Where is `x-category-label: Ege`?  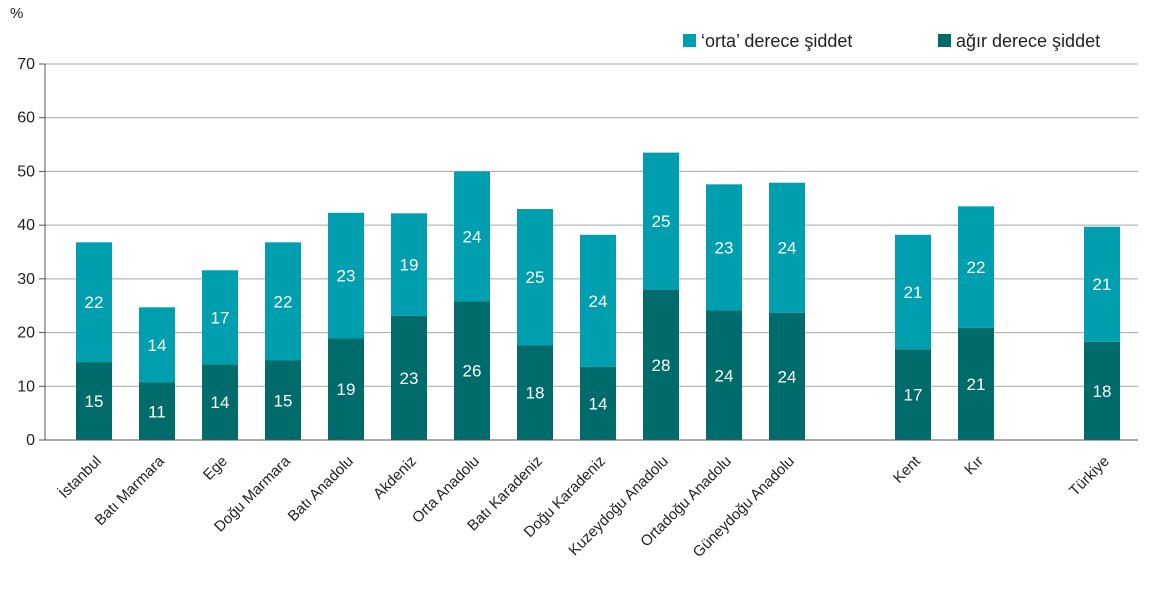
x-category-label: Ege is located at coordinates (215, 468).